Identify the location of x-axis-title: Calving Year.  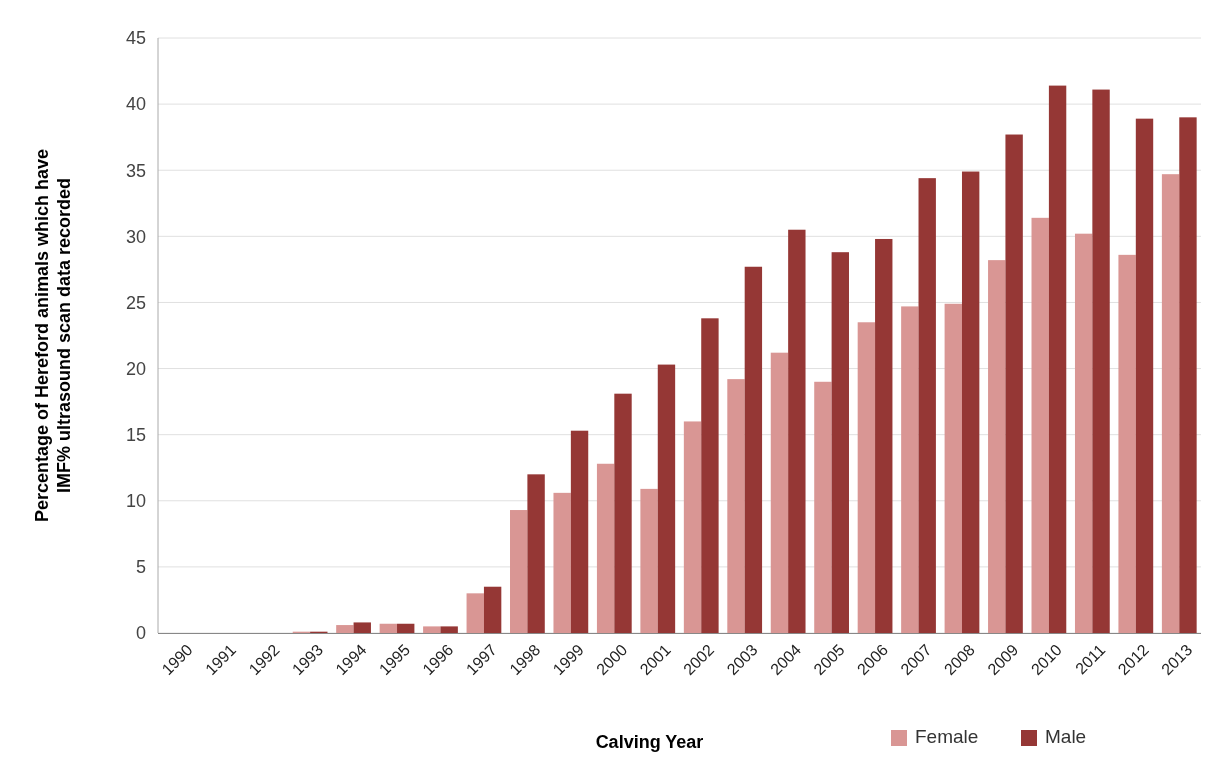
(649, 742).